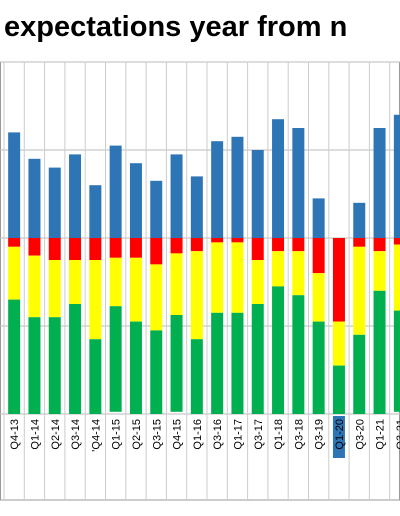  What do you see at coordinates (381, 434) in the screenshot?
I see `x-tick-label: Q1-21` at bounding box center [381, 434].